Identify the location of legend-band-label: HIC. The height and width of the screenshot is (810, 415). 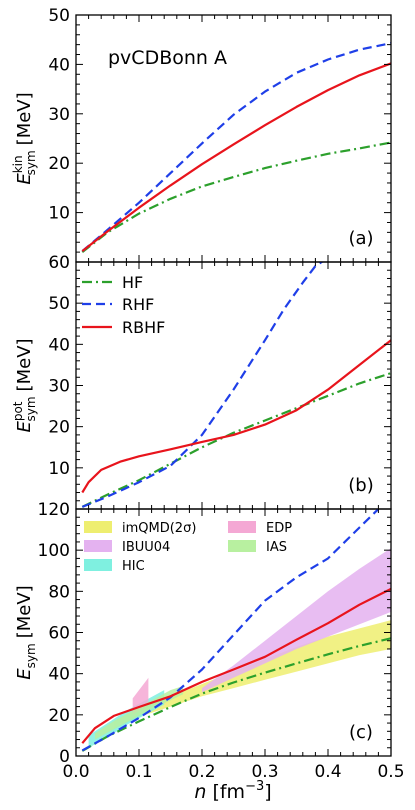
(133, 566).